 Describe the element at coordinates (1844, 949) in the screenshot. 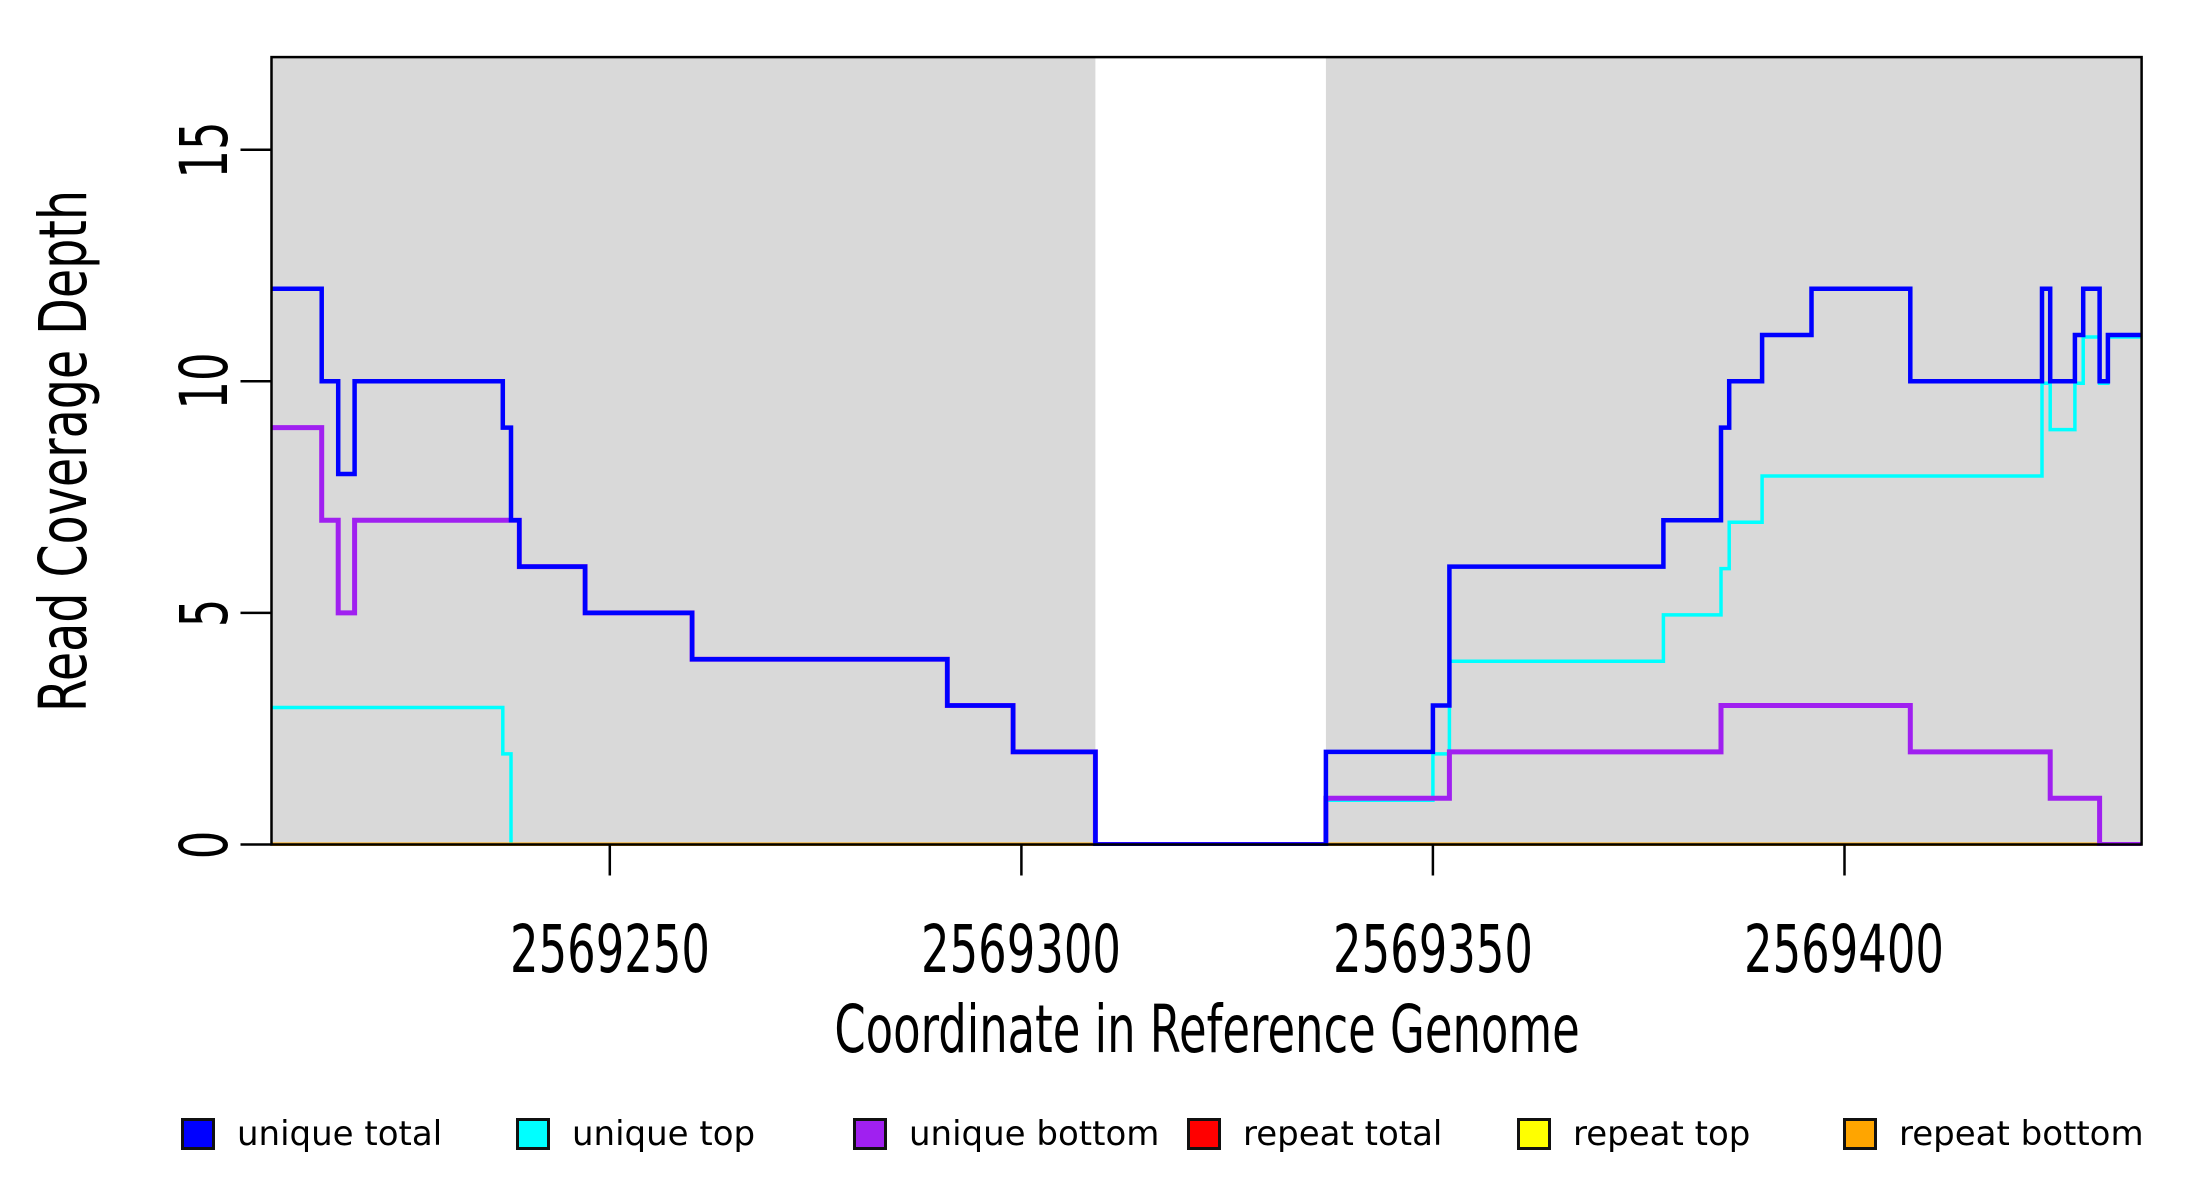

I see `x-tick-label: 2569400` at that location.